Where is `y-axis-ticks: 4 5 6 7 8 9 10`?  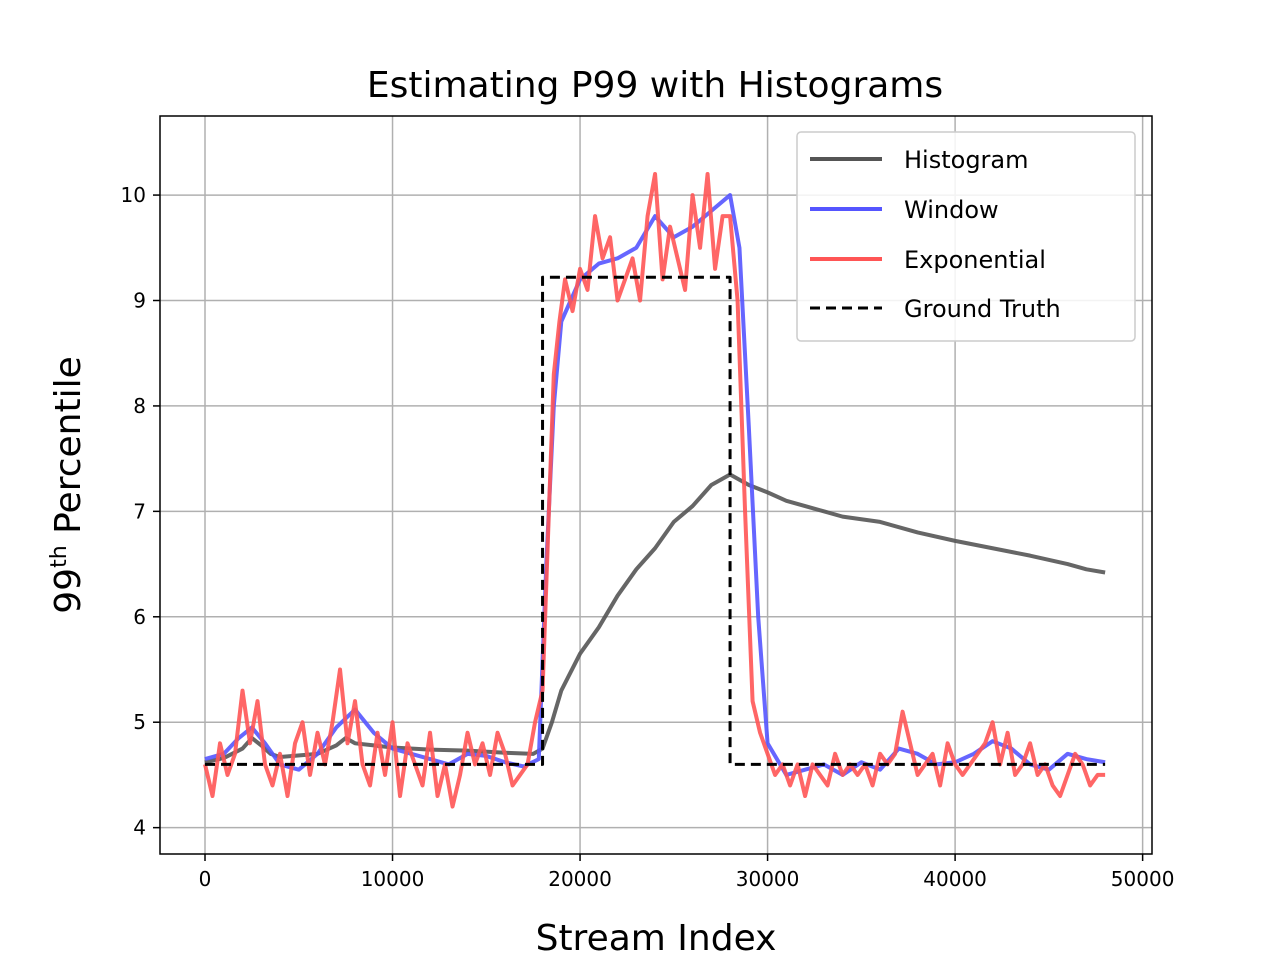
y-axis-ticks: 4 5 6 7 8 9 10 is located at coordinates (140, 511).